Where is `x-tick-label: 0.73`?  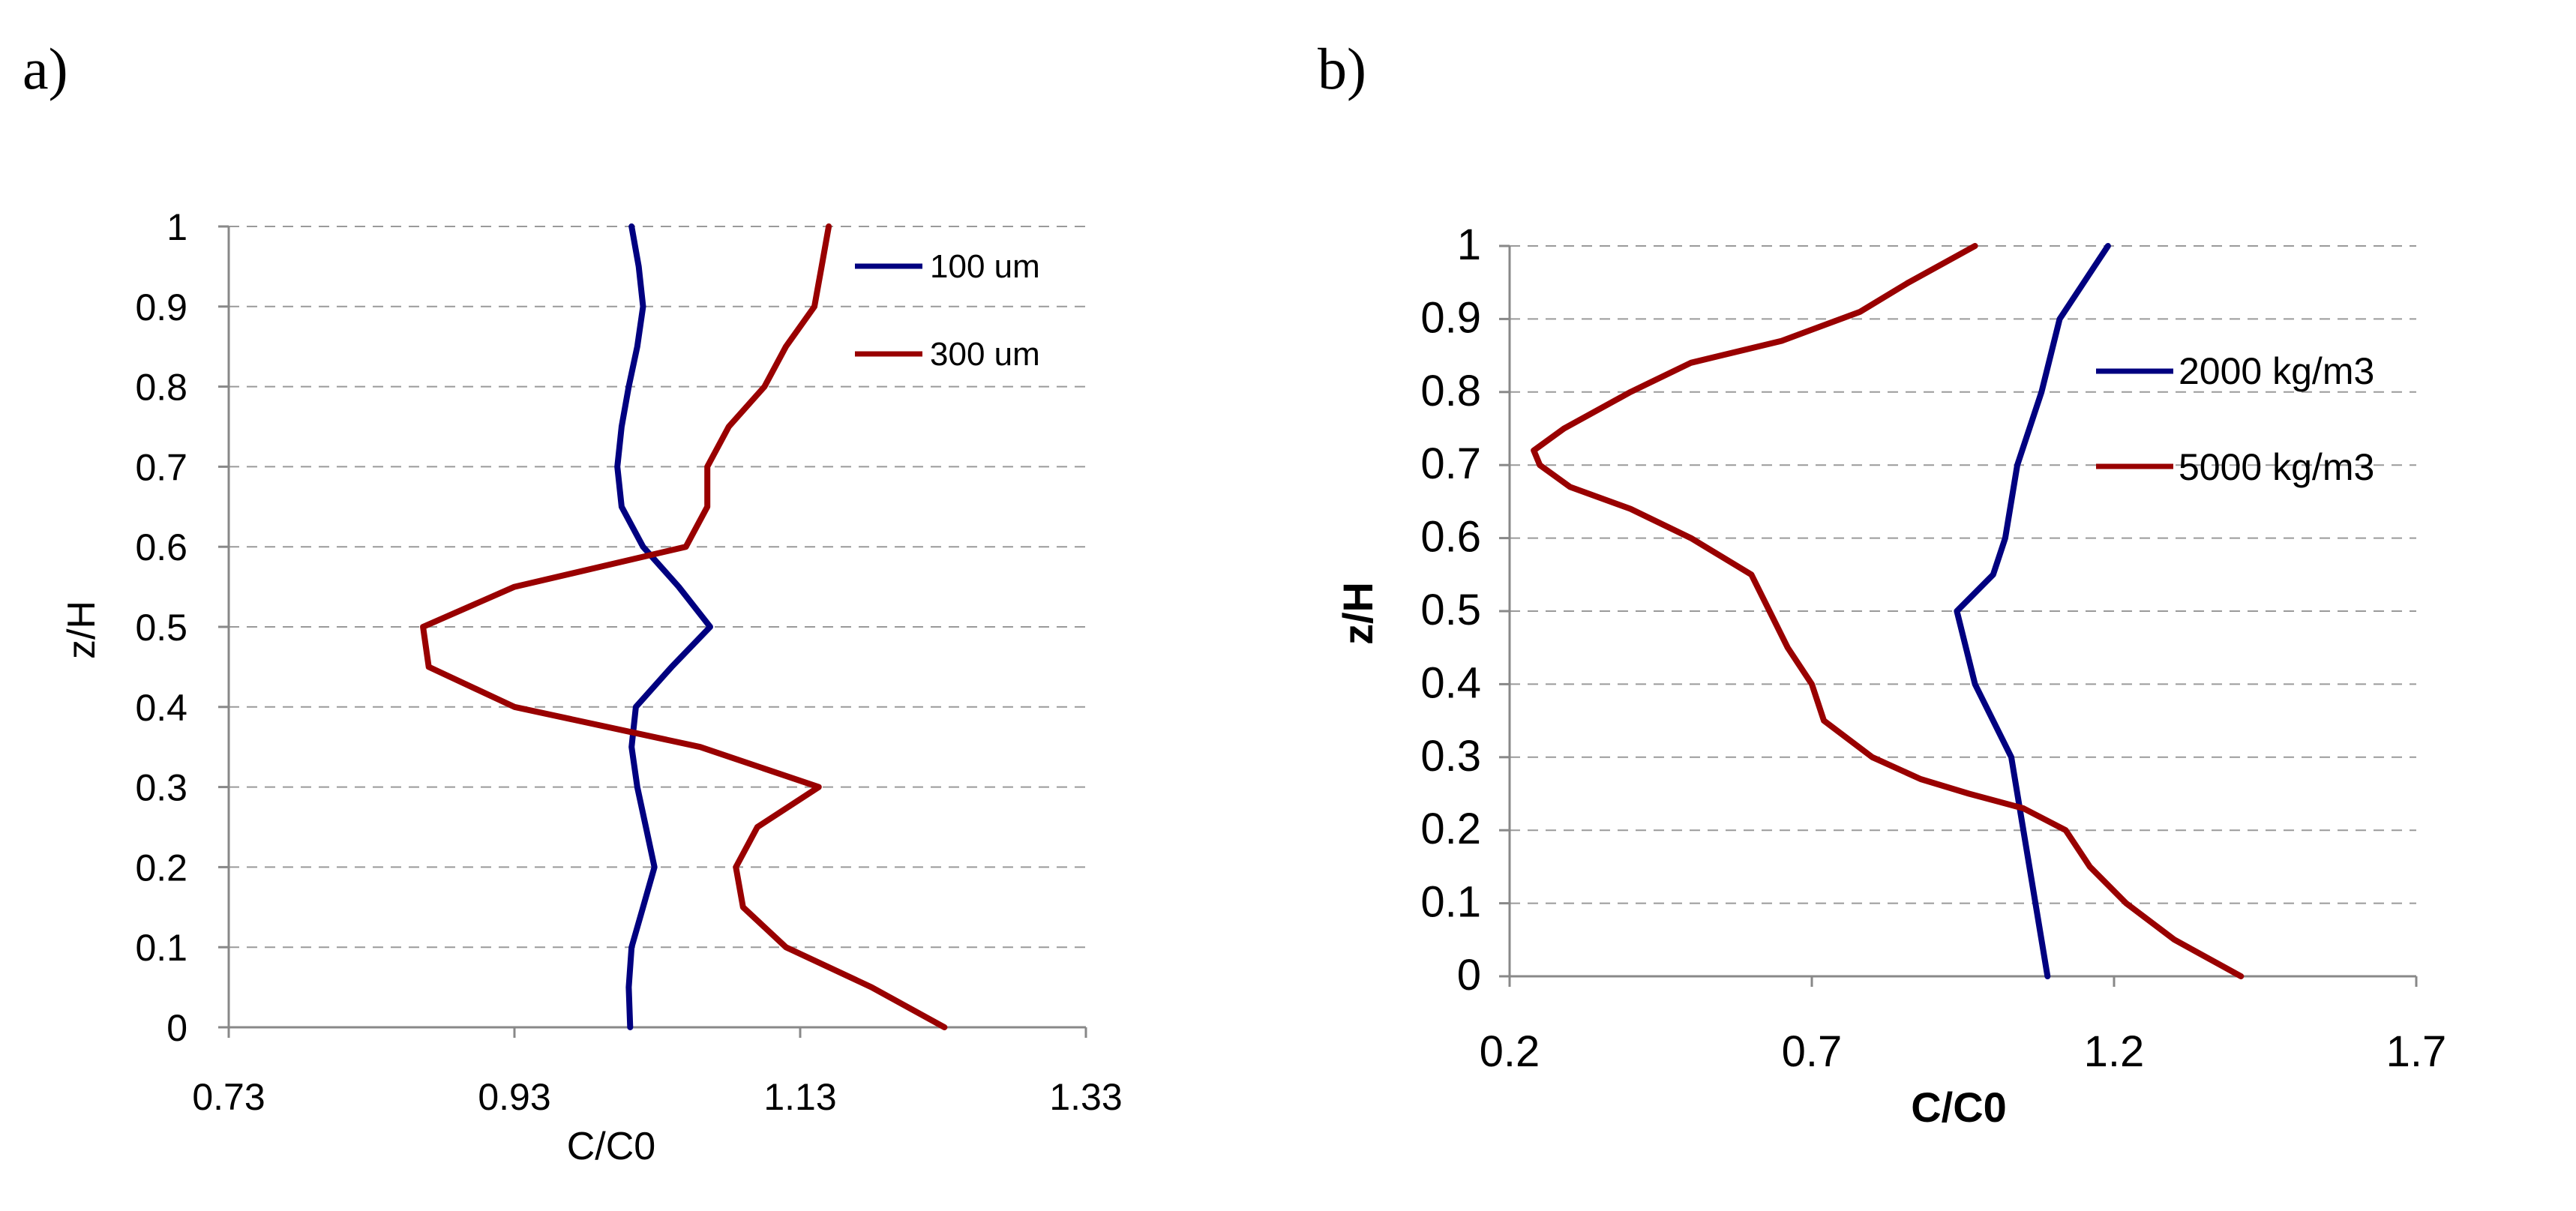
x-tick-label: 0.73 is located at coordinates (229, 1097).